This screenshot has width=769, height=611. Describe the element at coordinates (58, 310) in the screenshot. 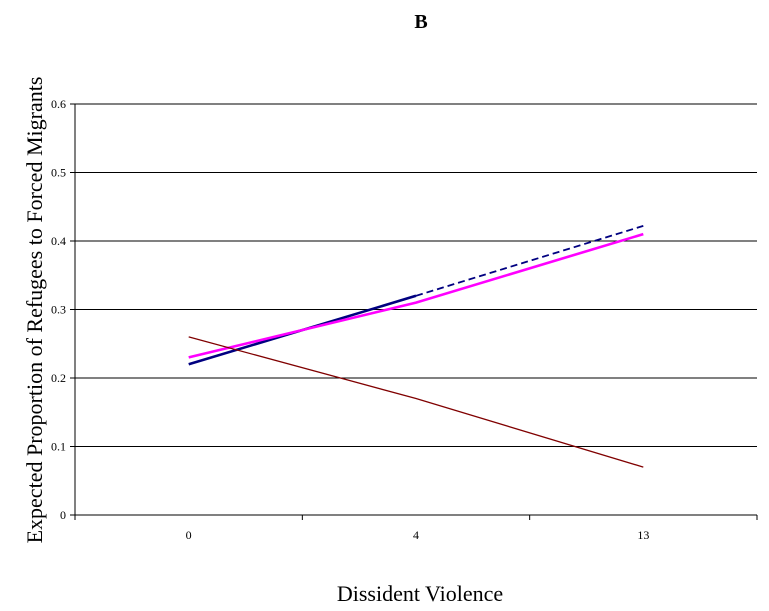

I see `y-tick-label: 0.3` at that location.